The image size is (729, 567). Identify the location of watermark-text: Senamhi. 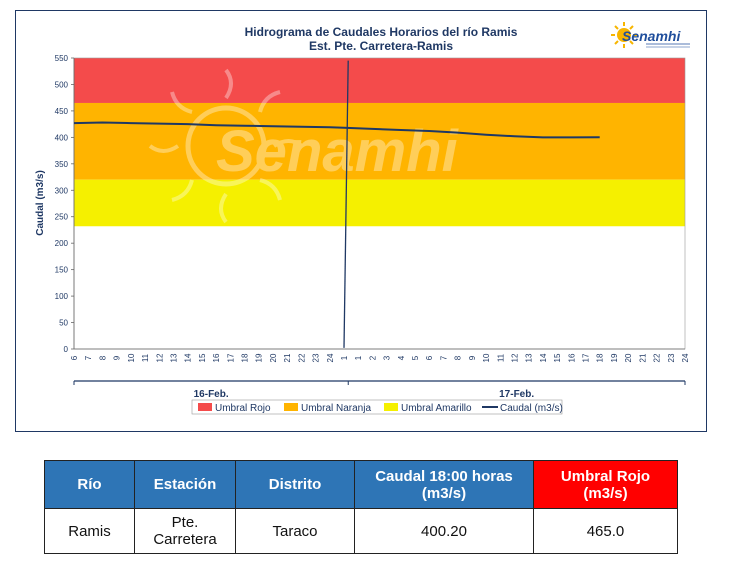
(338, 151).